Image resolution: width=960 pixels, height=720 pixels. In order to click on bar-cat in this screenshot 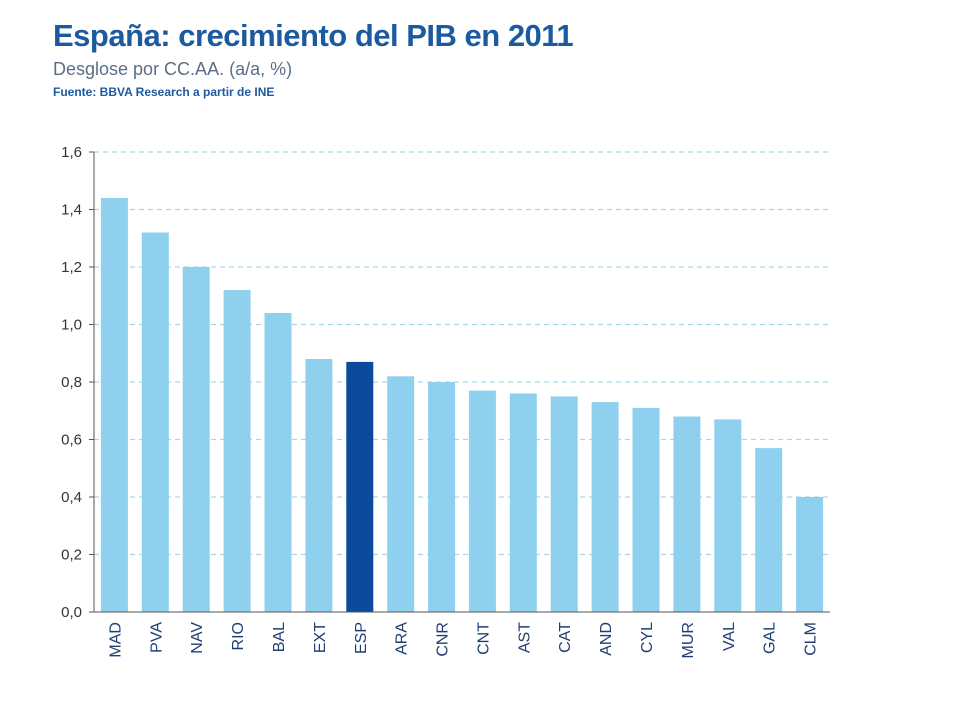, I will do `click(564, 504)`.